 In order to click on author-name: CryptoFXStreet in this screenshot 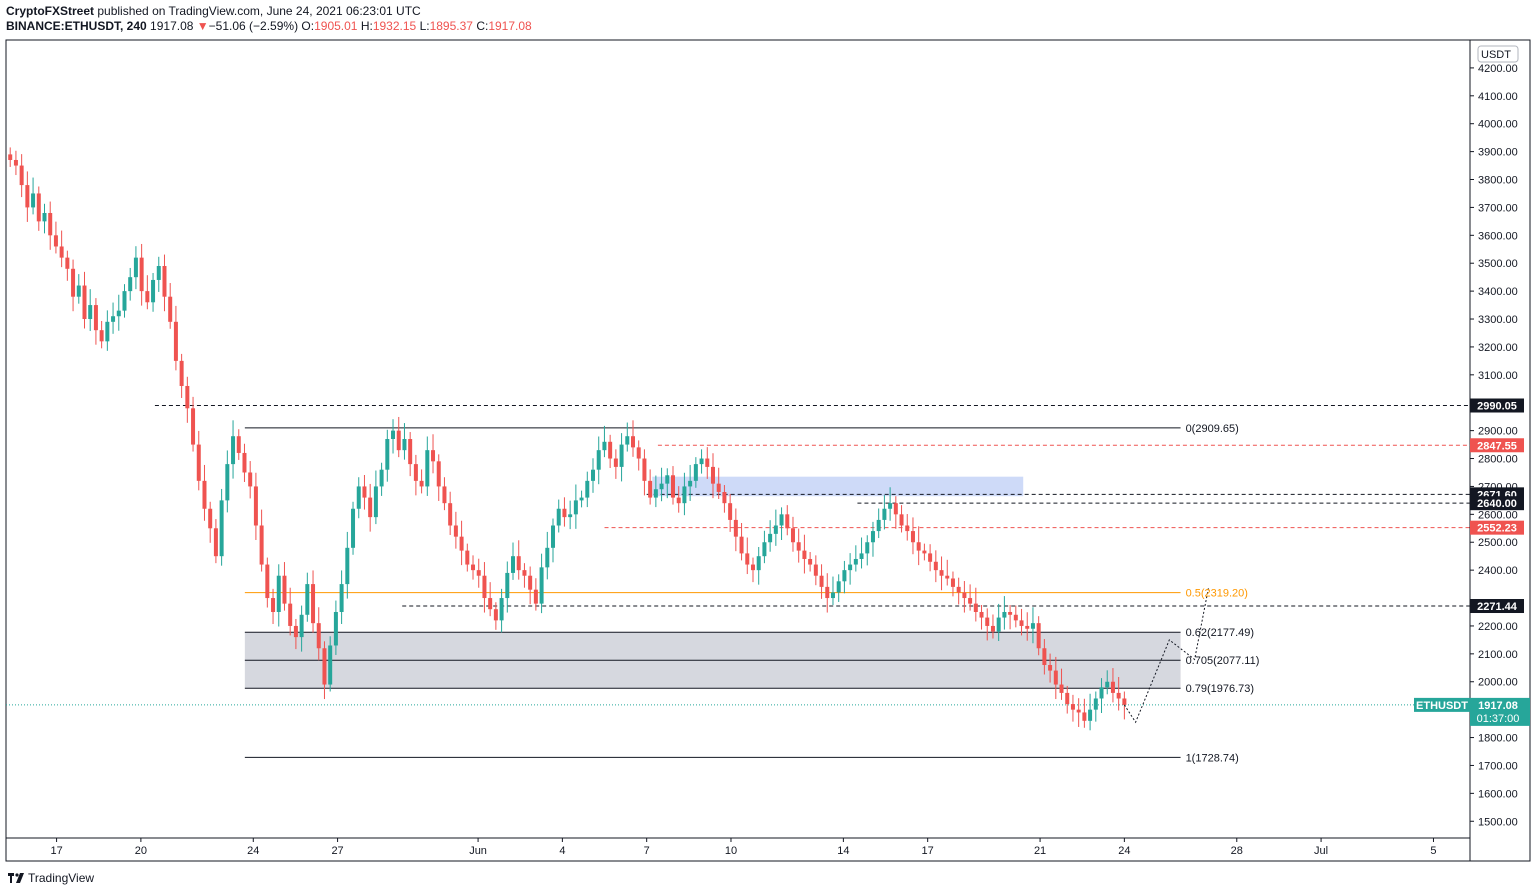, I will do `click(50, 11)`.